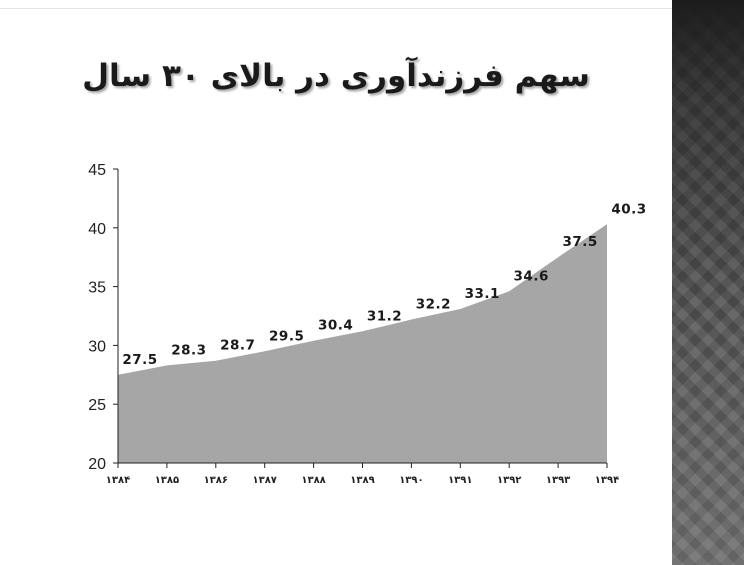  What do you see at coordinates (433, 305) in the screenshot?
I see `data-label: 32.2` at bounding box center [433, 305].